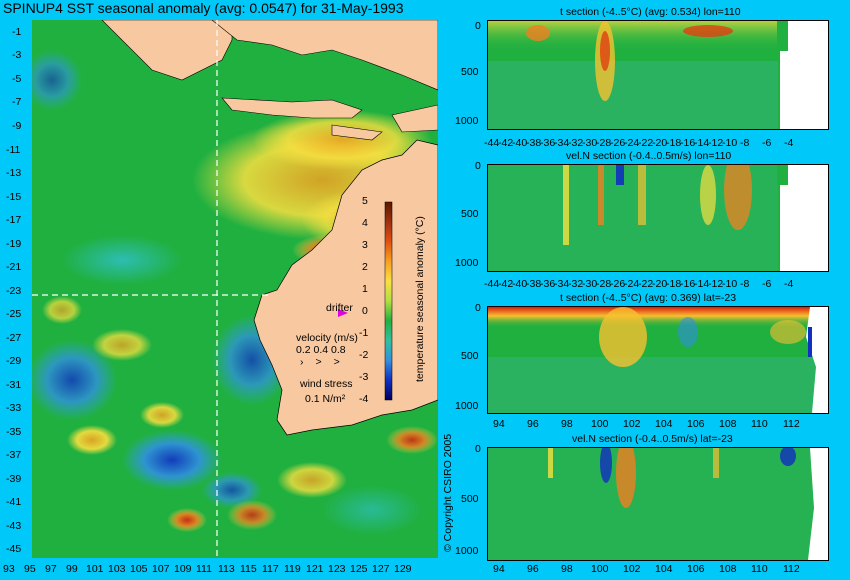 The width and height of the screenshot is (850, 580). I want to click on lon-label: 111, so click(204, 569).